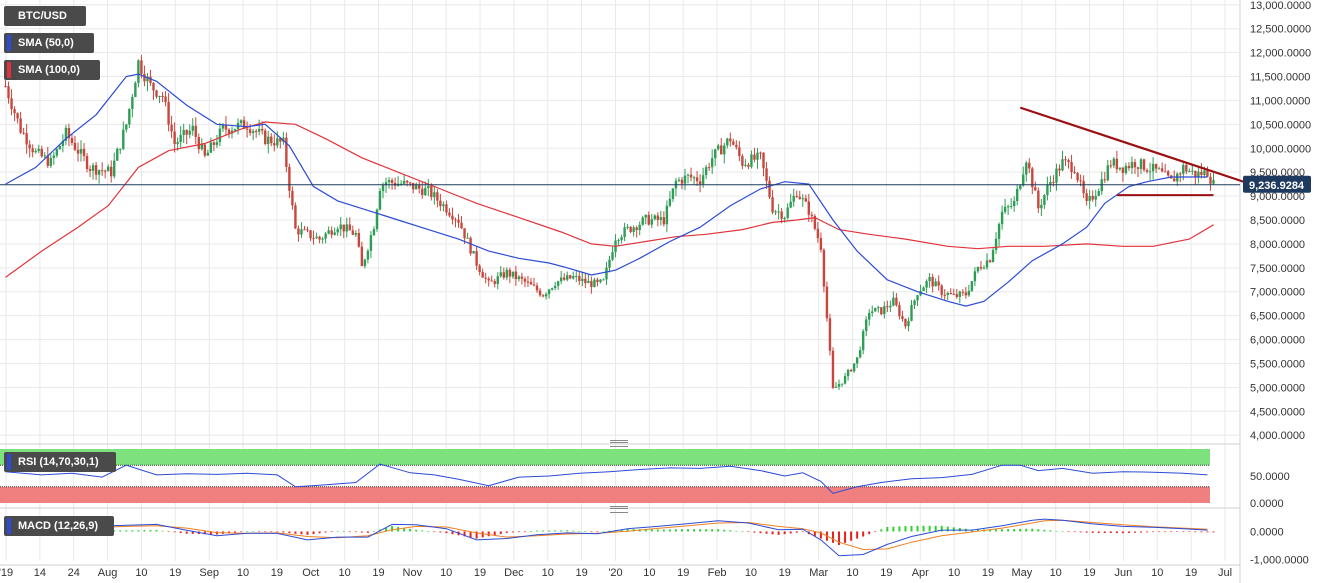 The width and height of the screenshot is (1331, 583). Describe the element at coordinates (49, 43) in the screenshot. I see `sma-50-legend: SMA (50,0)` at that location.